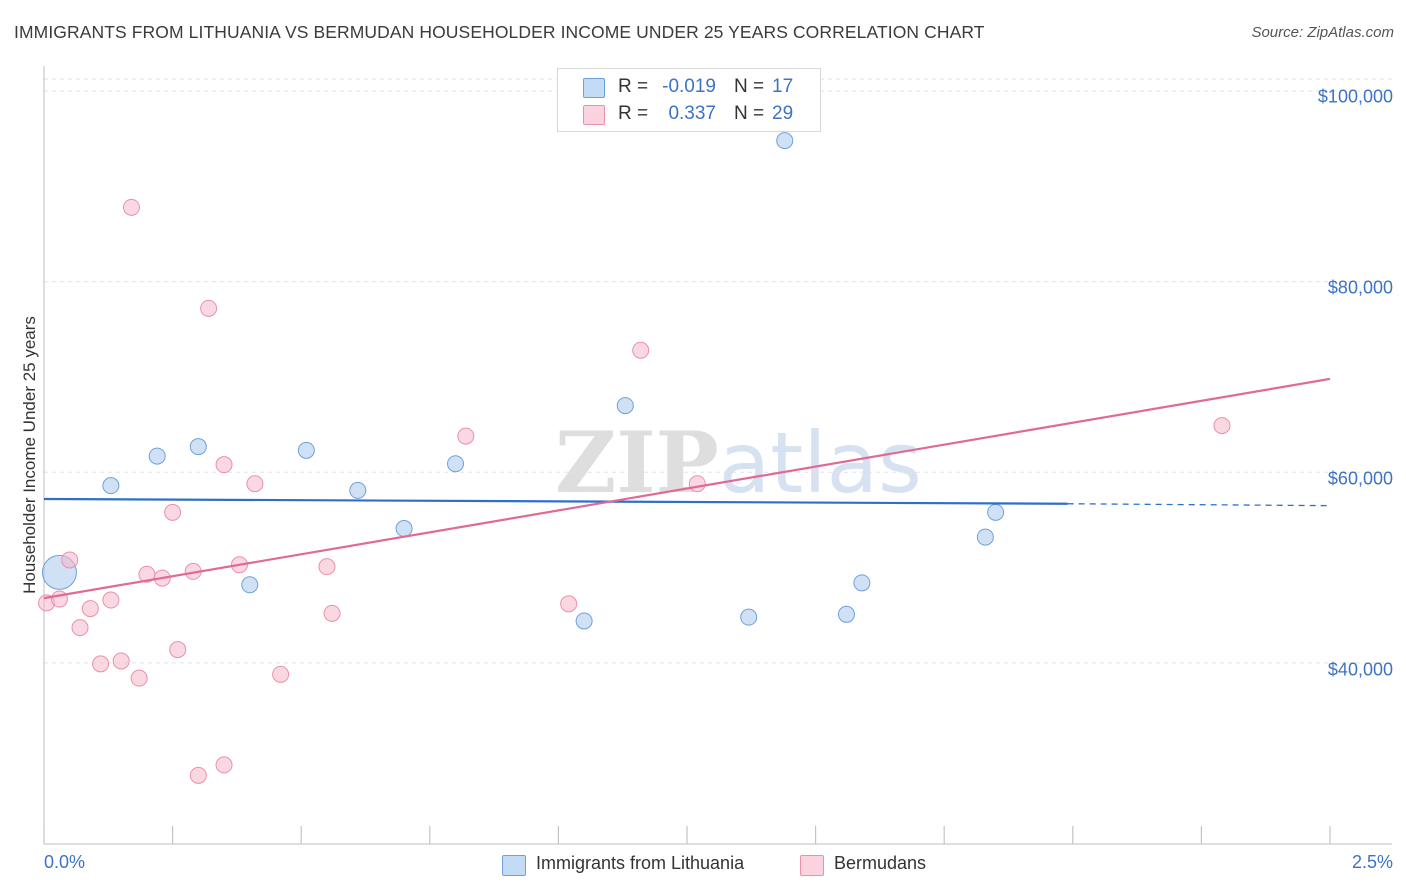 The image size is (1406, 892). I want to click on legend-label: Bermudans, so click(880, 863).